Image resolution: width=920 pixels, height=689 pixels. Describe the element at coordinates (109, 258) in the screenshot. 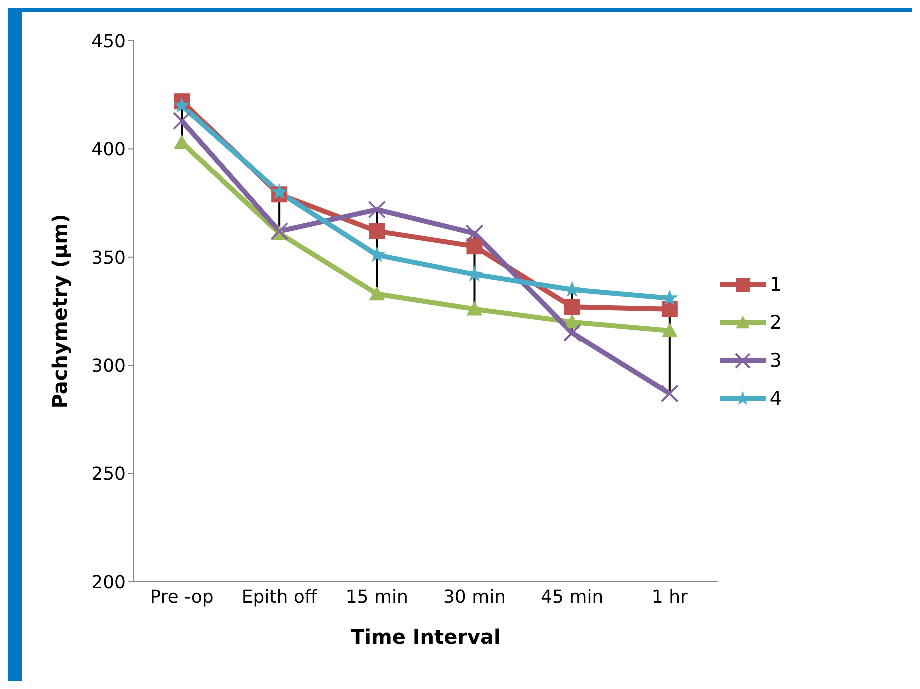

I see `y-tick-label: 350` at that location.